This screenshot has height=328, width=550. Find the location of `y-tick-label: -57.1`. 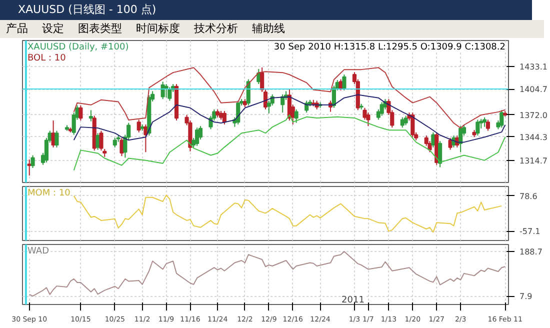

y-tick-label: -57.1 is located at coordinates (530, 231).